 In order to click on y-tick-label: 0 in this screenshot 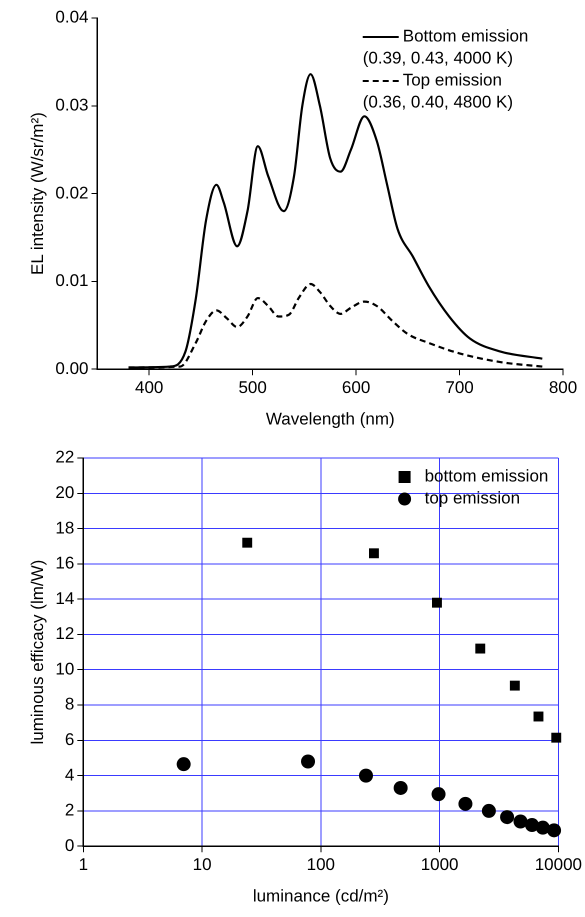, I will do `click(69, 845)`.